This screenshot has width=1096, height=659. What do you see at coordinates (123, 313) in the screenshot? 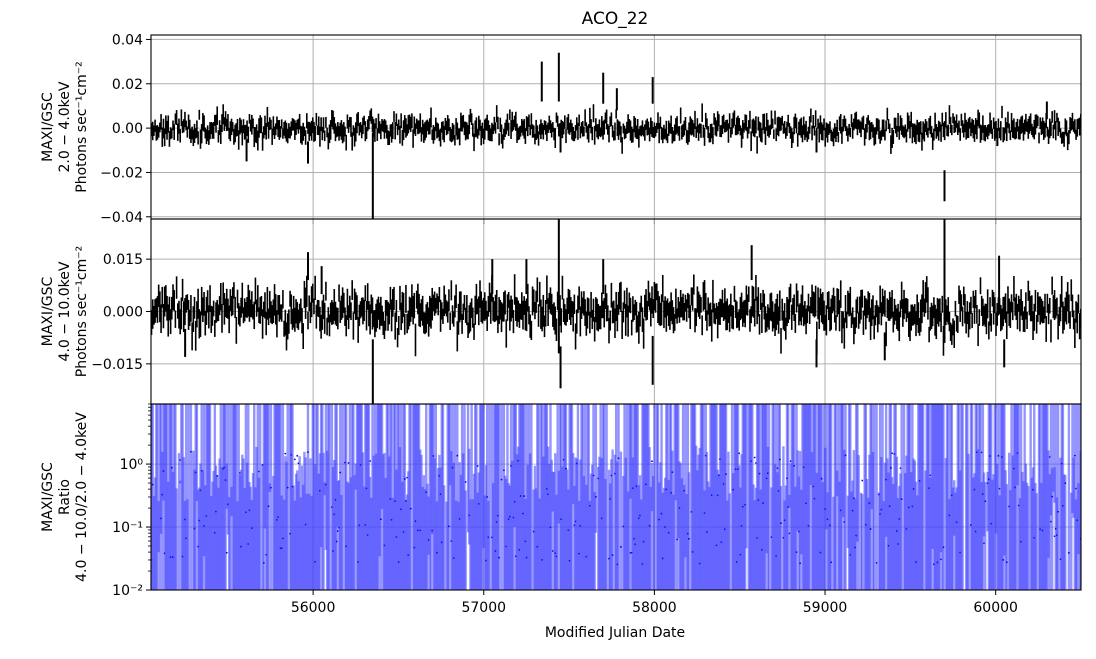
I see `y-tick-label: 0.000` at bounding box center [123, 313].